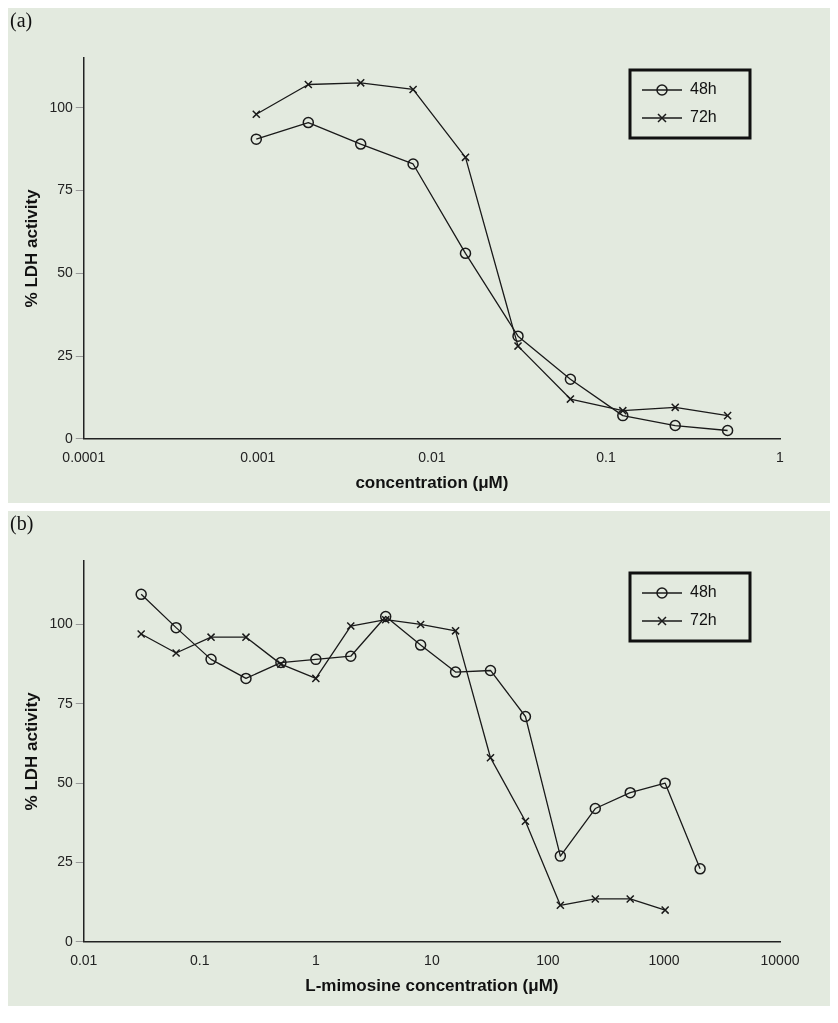 Image resolution: width=838 pixels, height=1023 pixels. Describe the element at coordinates (84, 457) in the screenshot. I see `x-tick-label: 0.0001` at that location.